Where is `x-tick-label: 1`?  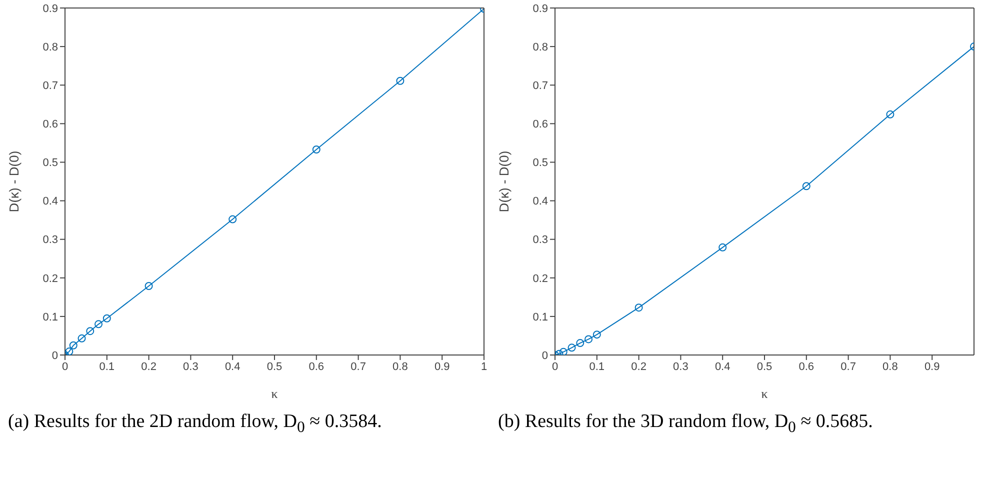
x-tick-label: 1 is located at coordinates (484, 366).